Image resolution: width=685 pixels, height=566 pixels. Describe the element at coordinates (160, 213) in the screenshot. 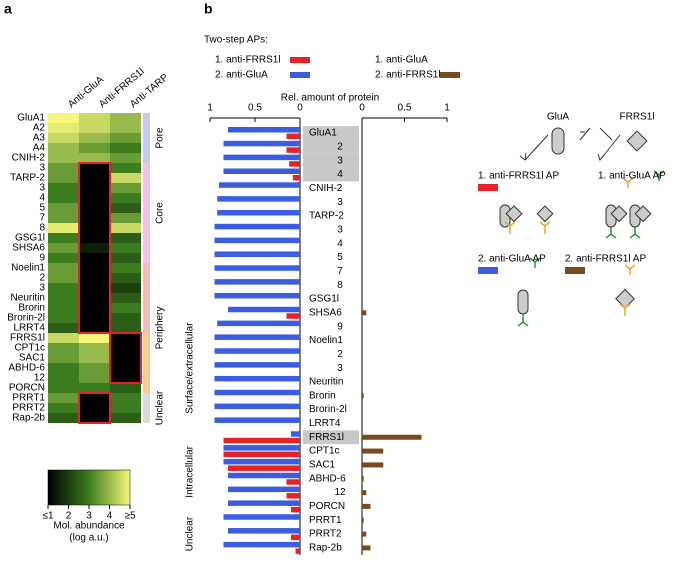

I see `group-label: Core` at that location.